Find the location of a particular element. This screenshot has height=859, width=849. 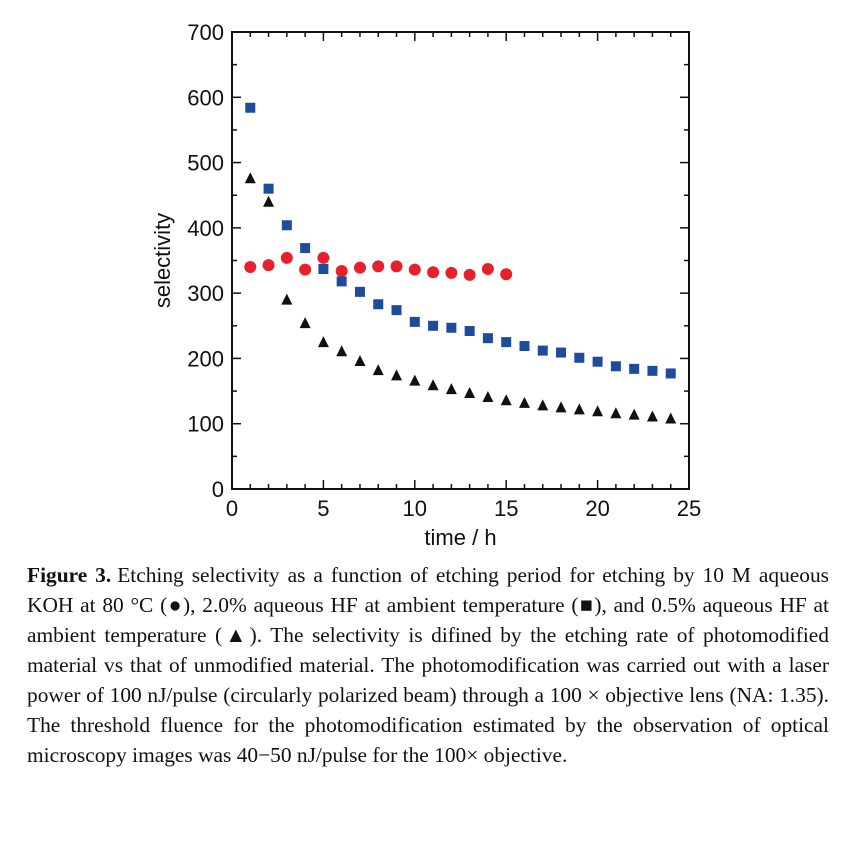

x-tick-label: 0 is located at coordinates (232, 508).